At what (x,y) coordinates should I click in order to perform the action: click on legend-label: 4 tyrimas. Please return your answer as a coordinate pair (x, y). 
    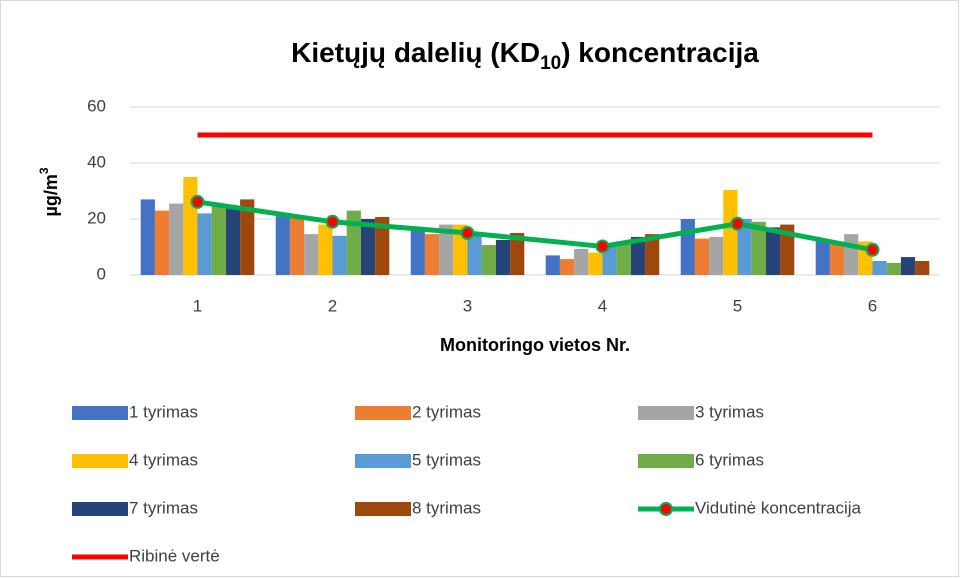
    Looking at the image, I should click on (163, 459).